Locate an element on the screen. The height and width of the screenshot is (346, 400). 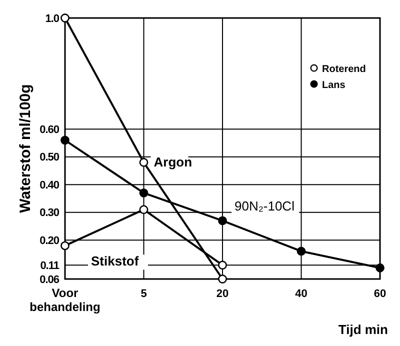
x-tick-label: 60 is located at coordinates (380, 294).